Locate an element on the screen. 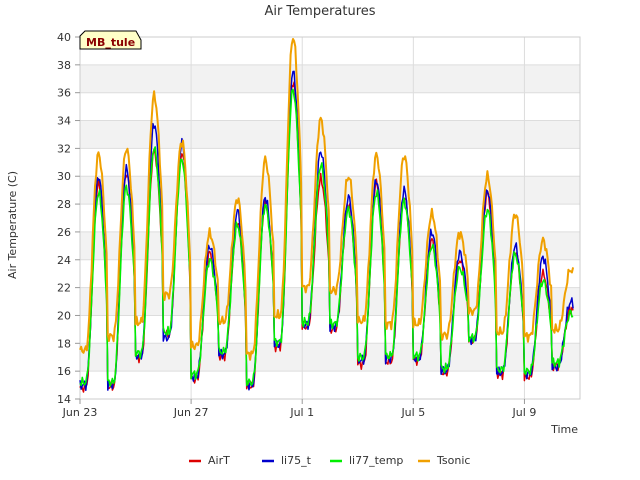 The image size is (640, 480). x-tick-label: Jun 23 is located at coordinates (80, 412).